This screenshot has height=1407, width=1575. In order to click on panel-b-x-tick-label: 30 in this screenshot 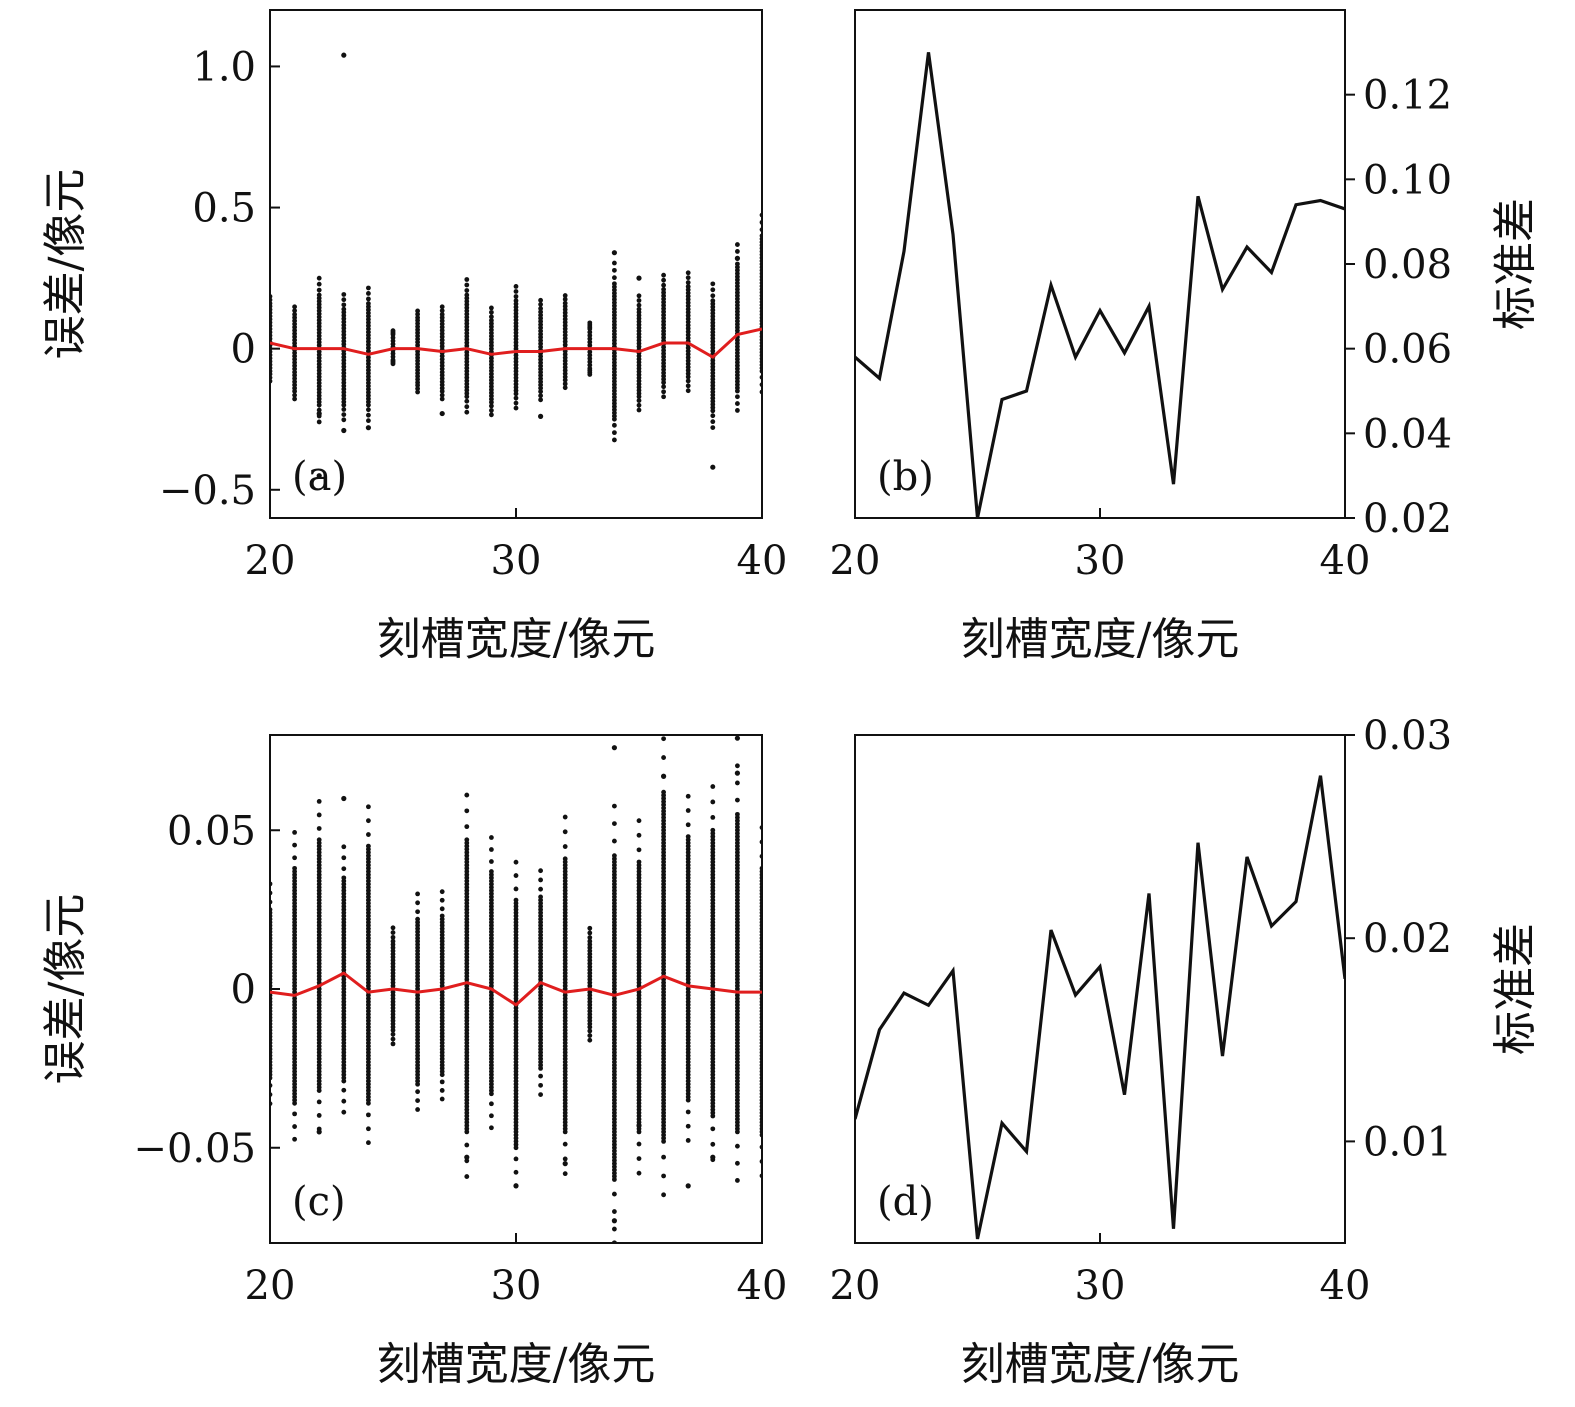, I will do `click(1100, 561)`.